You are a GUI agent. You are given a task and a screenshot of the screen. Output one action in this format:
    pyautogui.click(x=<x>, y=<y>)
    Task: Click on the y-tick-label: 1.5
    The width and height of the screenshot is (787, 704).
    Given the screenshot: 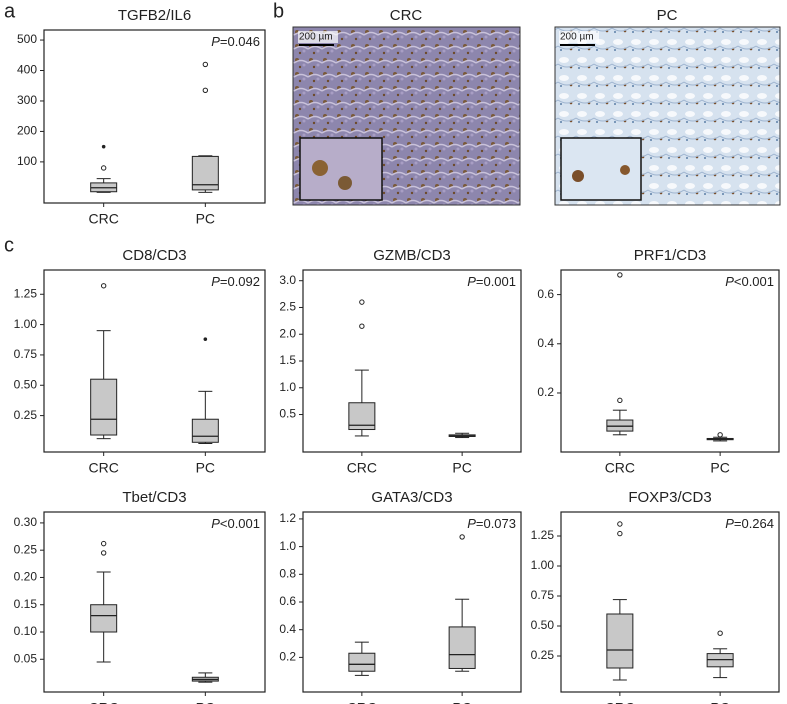 What is the action you would take?
    pyautogui.click(x=287, y=360)
    